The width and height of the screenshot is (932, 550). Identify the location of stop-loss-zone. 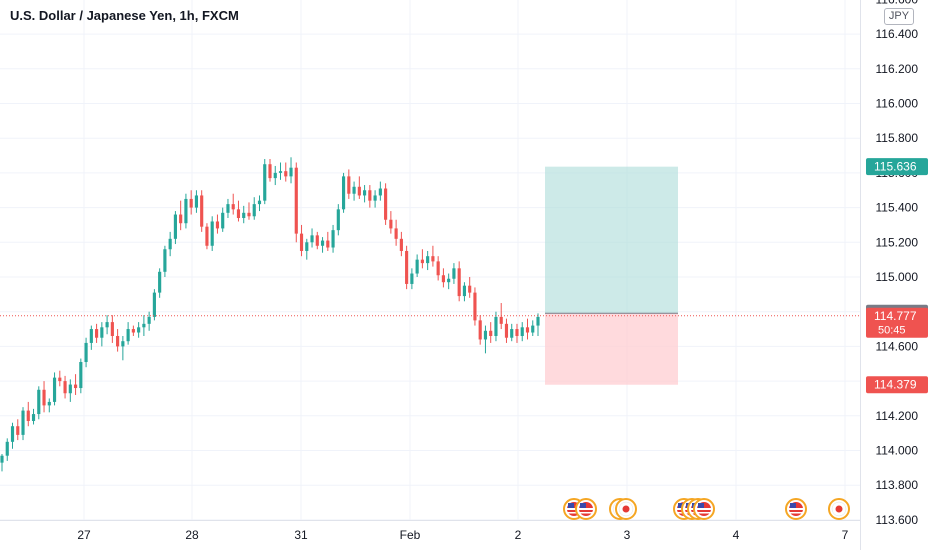
(611, 349).